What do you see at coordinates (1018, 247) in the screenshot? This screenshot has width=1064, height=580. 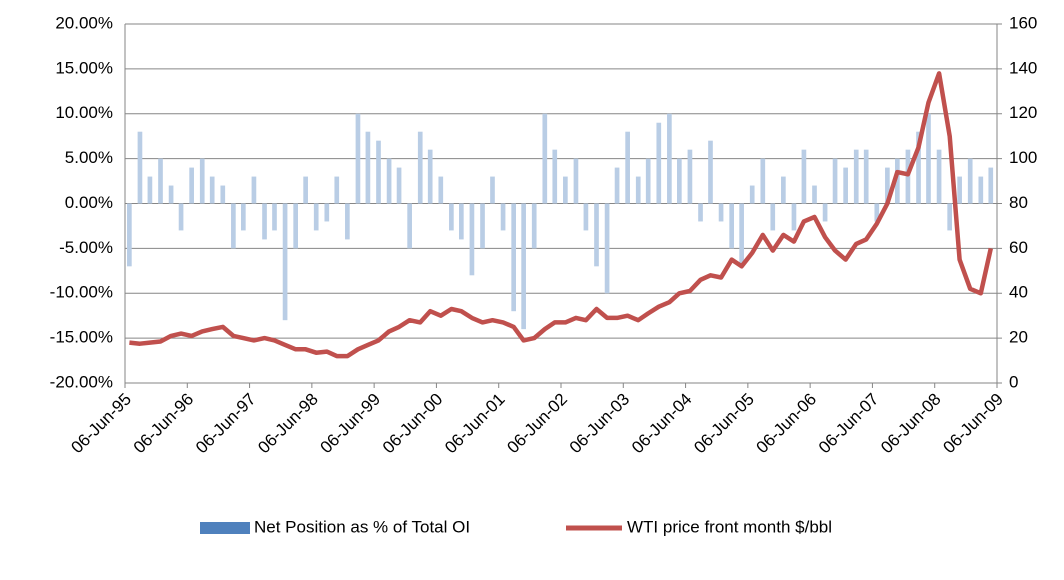 I see `y2-tick-label: 60` at bounding box center [1018, 247].